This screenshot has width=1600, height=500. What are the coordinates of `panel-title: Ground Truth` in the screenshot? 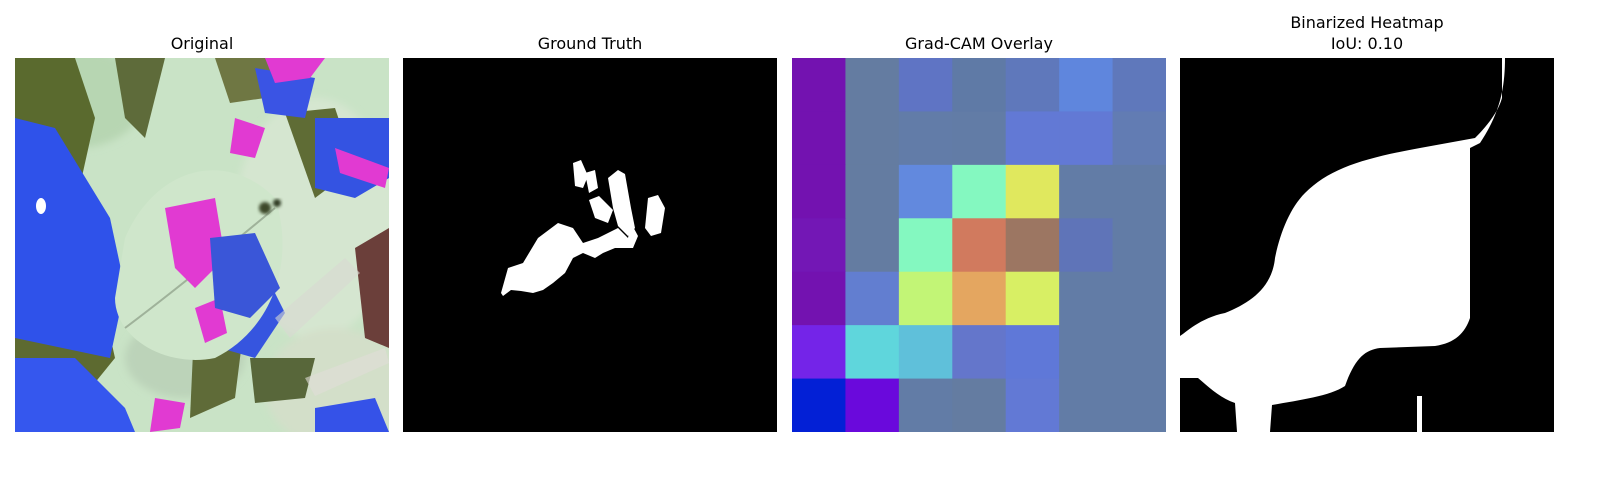 It's located at (590, 43).